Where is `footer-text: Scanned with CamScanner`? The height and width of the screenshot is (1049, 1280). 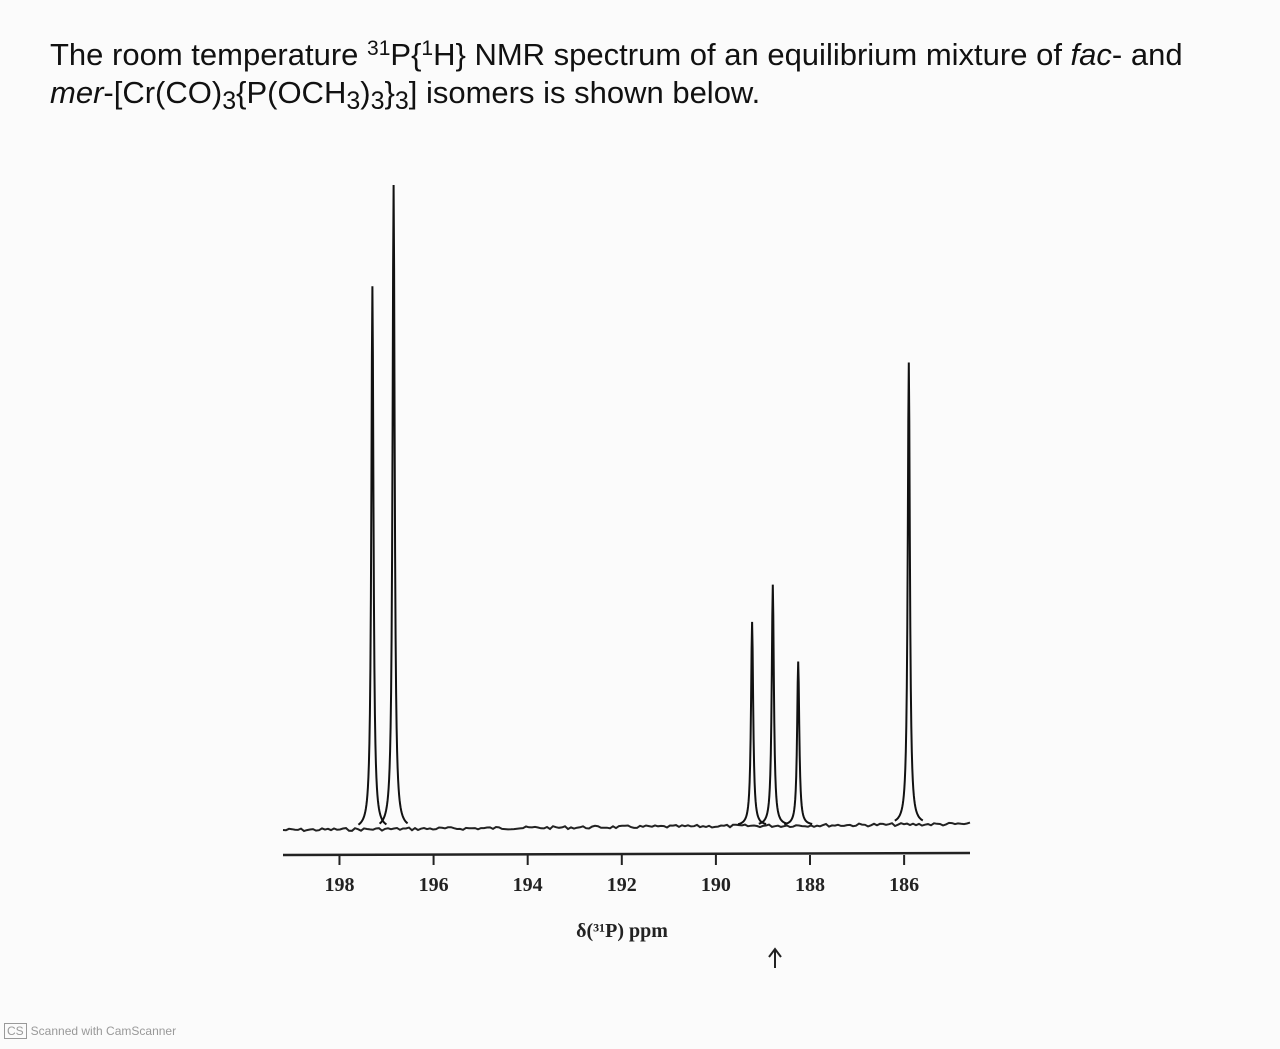 footer-text: Scanned with CamScanner is located at coordinates (103, 1031).